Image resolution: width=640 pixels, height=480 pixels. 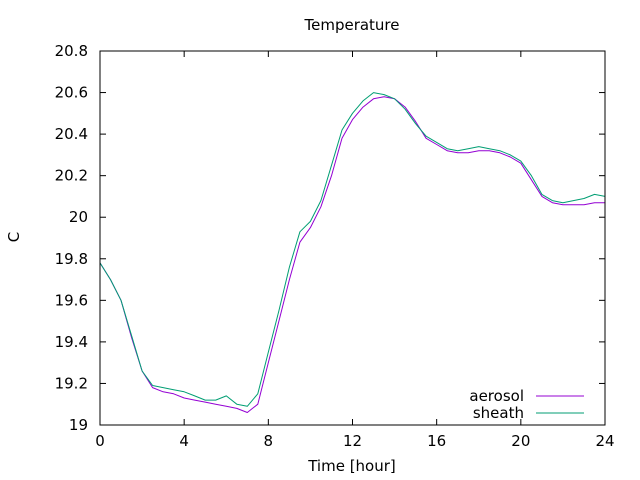 I want to click on y-tick-label: 20, so click(x=78, y=217).